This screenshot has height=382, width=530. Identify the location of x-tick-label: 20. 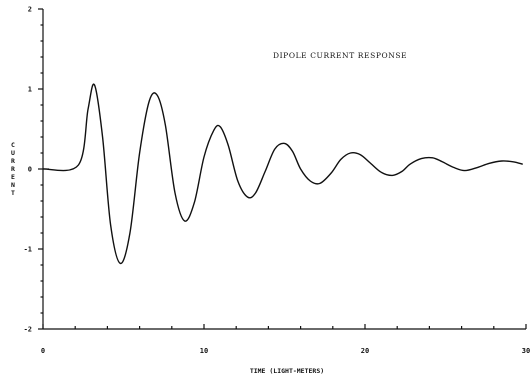
(365, 351).